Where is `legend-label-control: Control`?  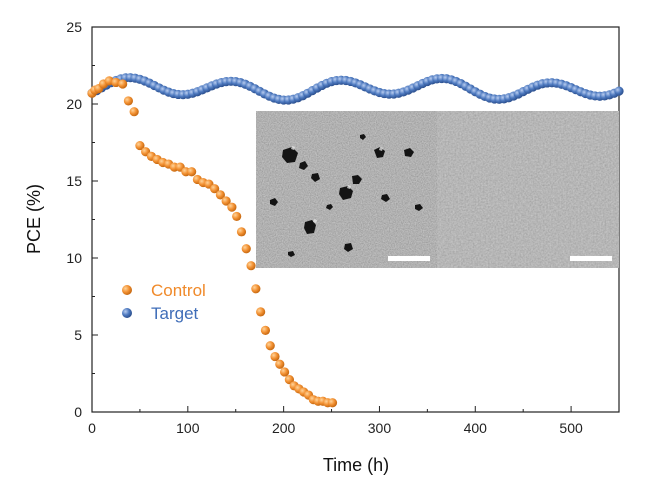 legend-label-control: Control is located at coordinates (178, 290).